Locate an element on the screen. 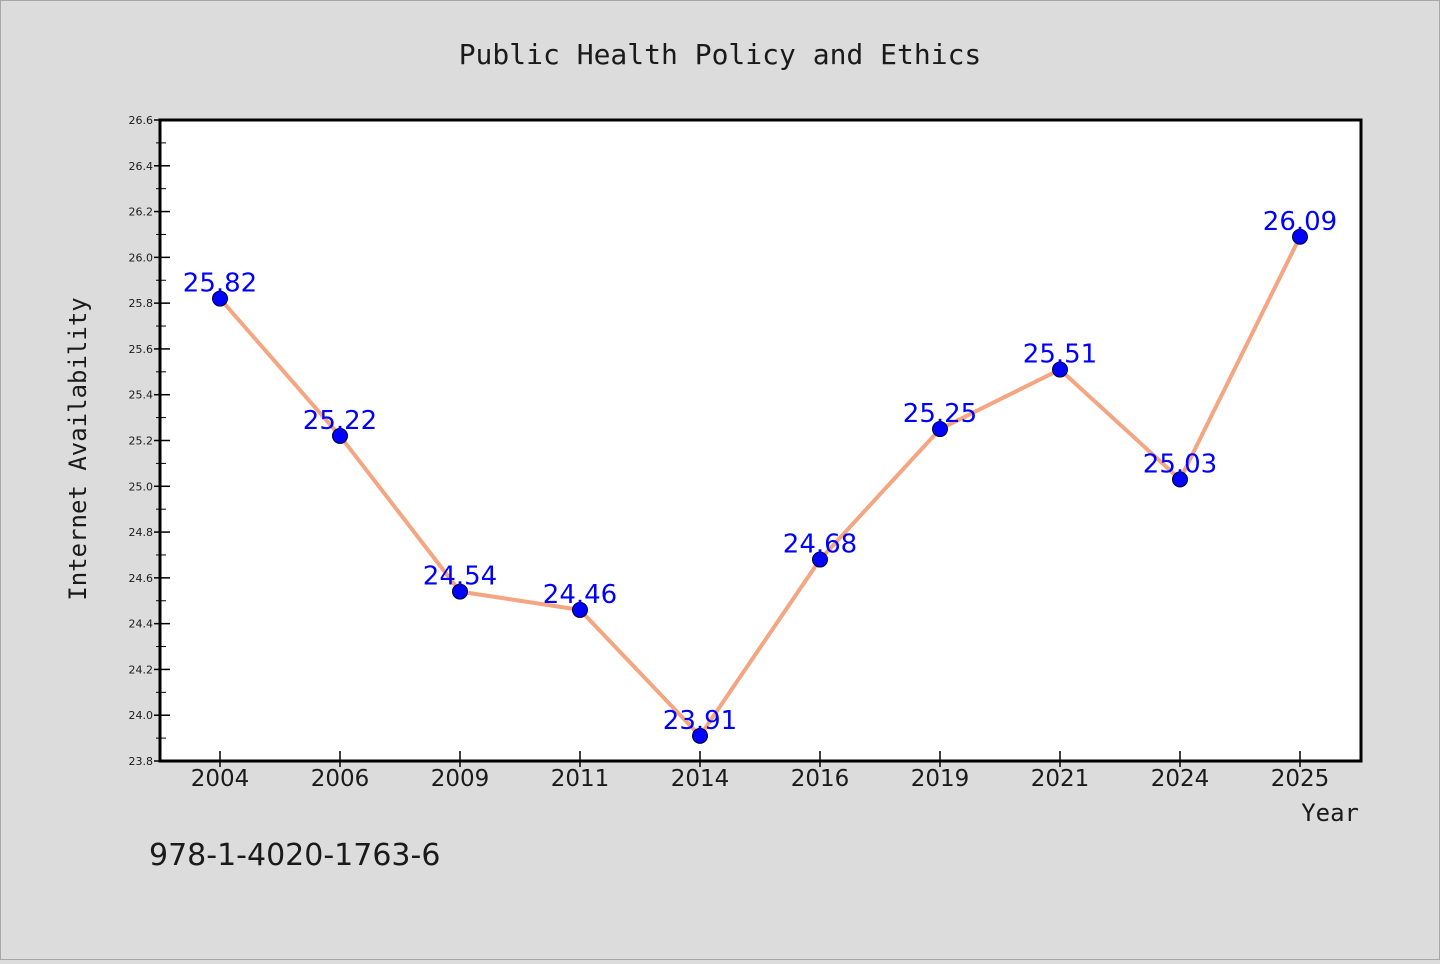  y-tick-label: 25.8 is located at coordinates (141, 303).